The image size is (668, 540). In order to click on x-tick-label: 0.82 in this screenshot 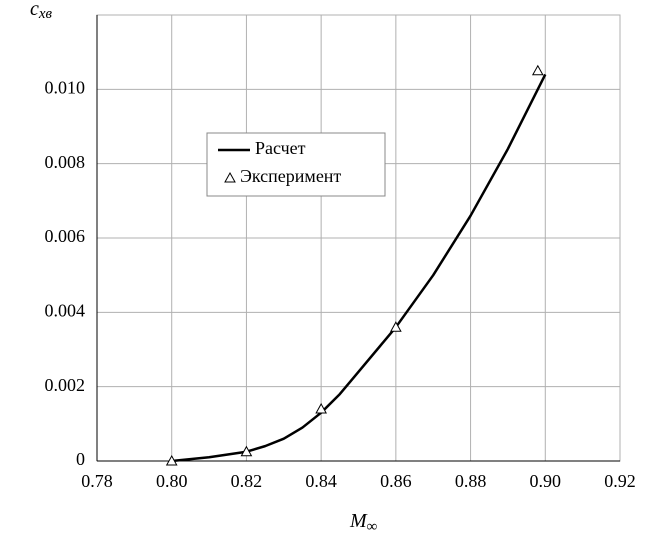, I will do `click(247, 481)`.